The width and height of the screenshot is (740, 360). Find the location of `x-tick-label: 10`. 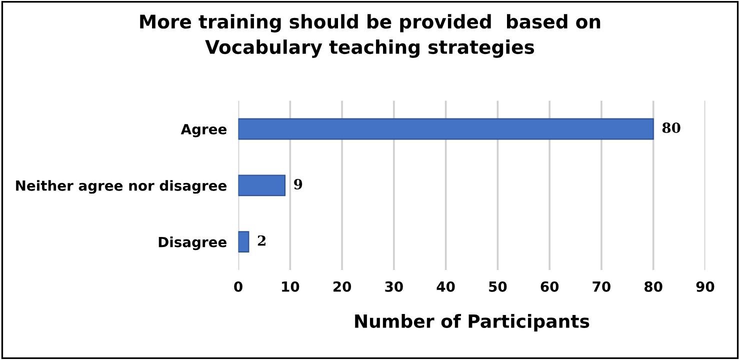

x-tick-label: 10 is located at coordinates (291, 286).